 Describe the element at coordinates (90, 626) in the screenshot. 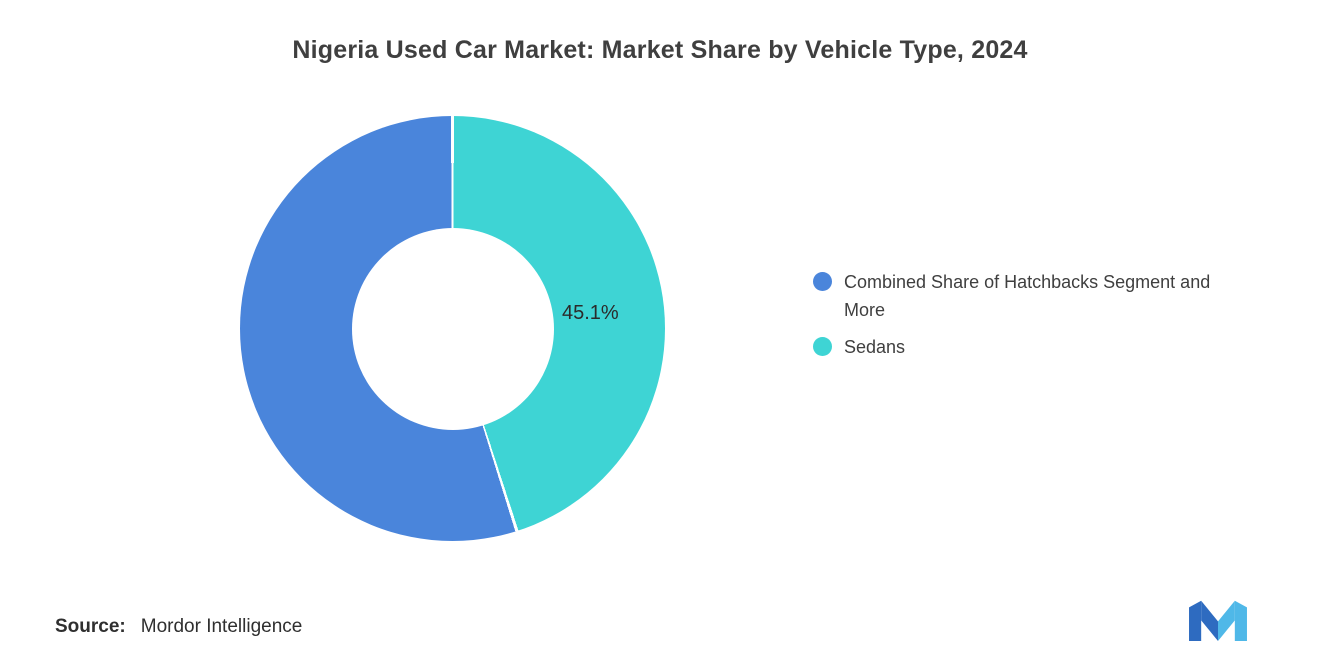

I see `source-label: Source:` at that location.